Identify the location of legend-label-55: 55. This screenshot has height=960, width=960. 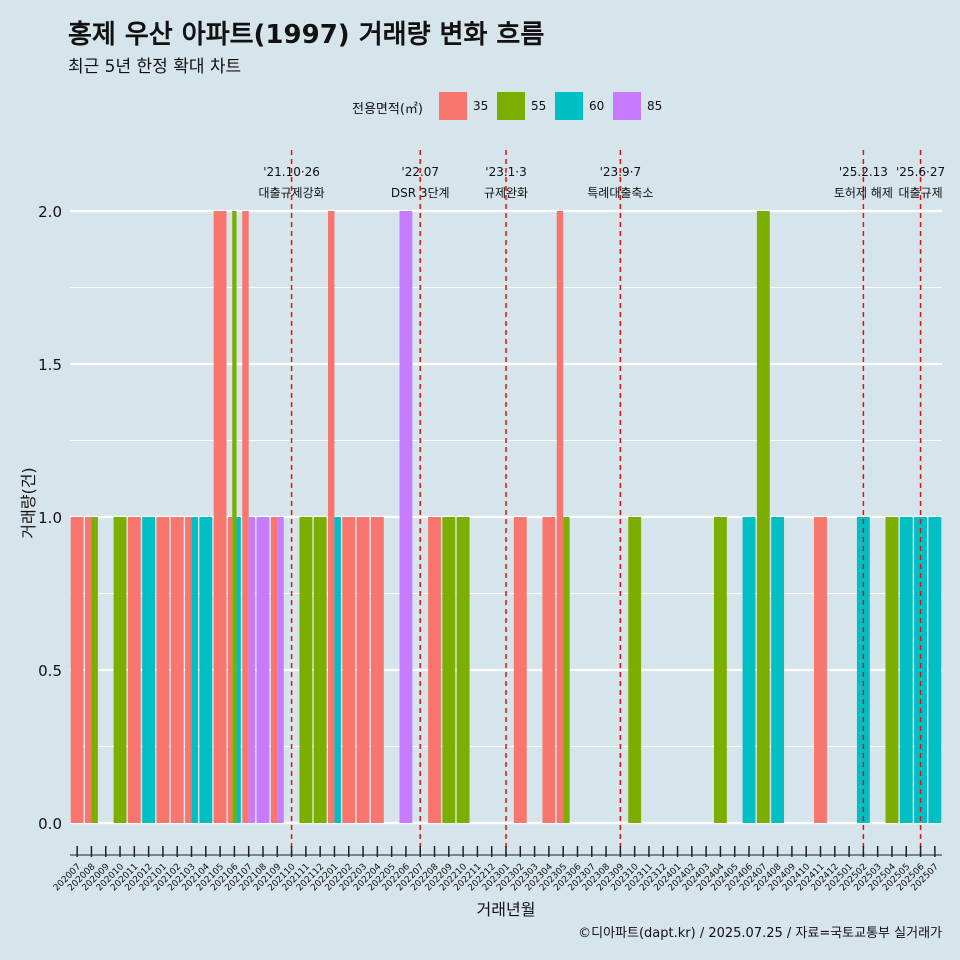
(539, 106).